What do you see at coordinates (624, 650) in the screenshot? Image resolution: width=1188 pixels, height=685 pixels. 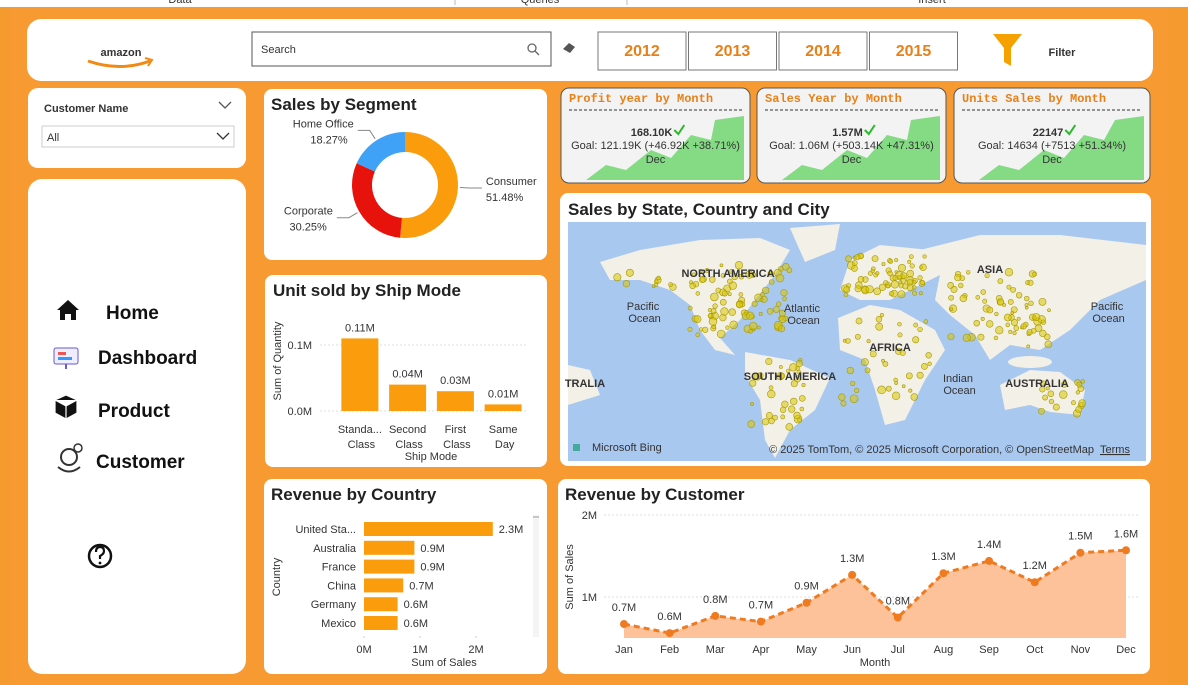 I see `x-tick-label: Jan` at bounding box center [624, 650].